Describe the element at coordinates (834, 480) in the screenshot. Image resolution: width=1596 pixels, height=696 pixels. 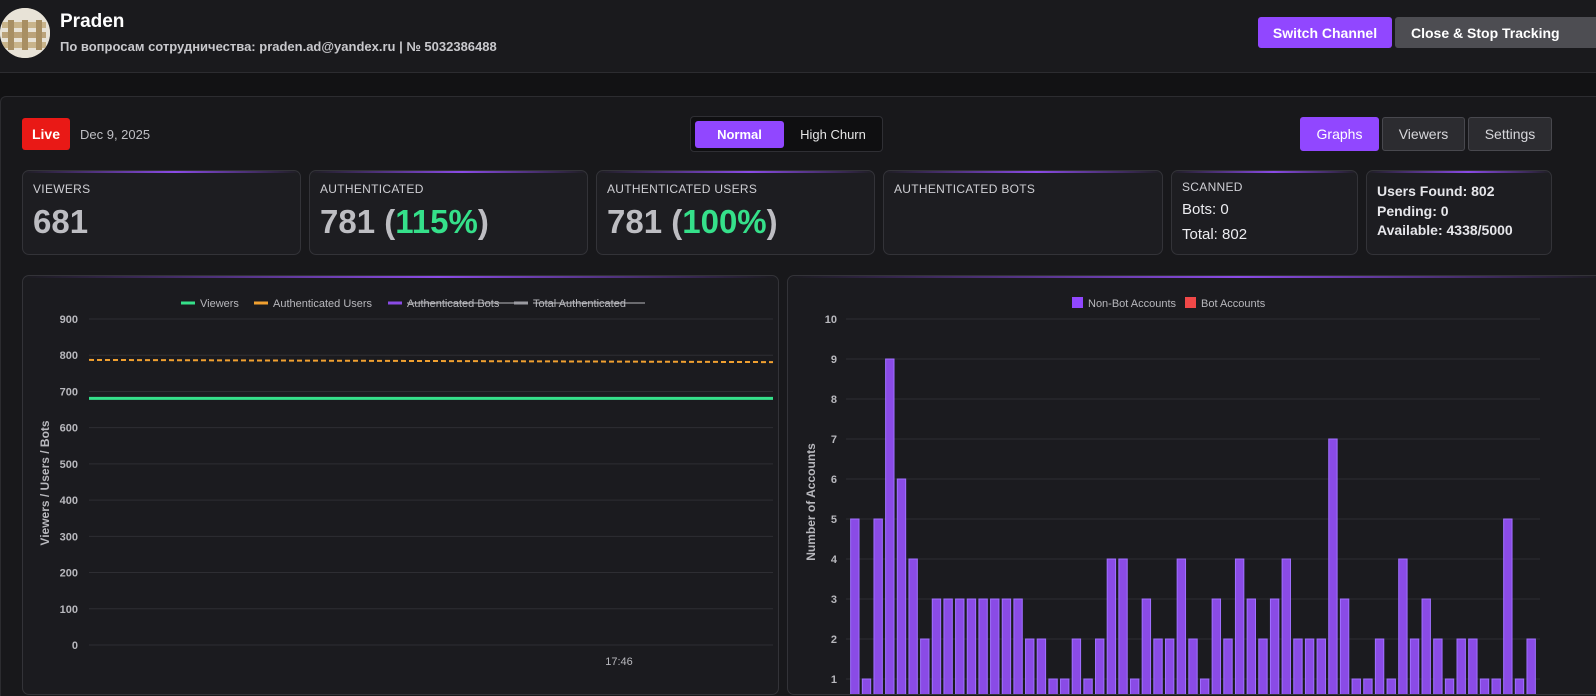
I see `y-tick-label: 6` at that location.